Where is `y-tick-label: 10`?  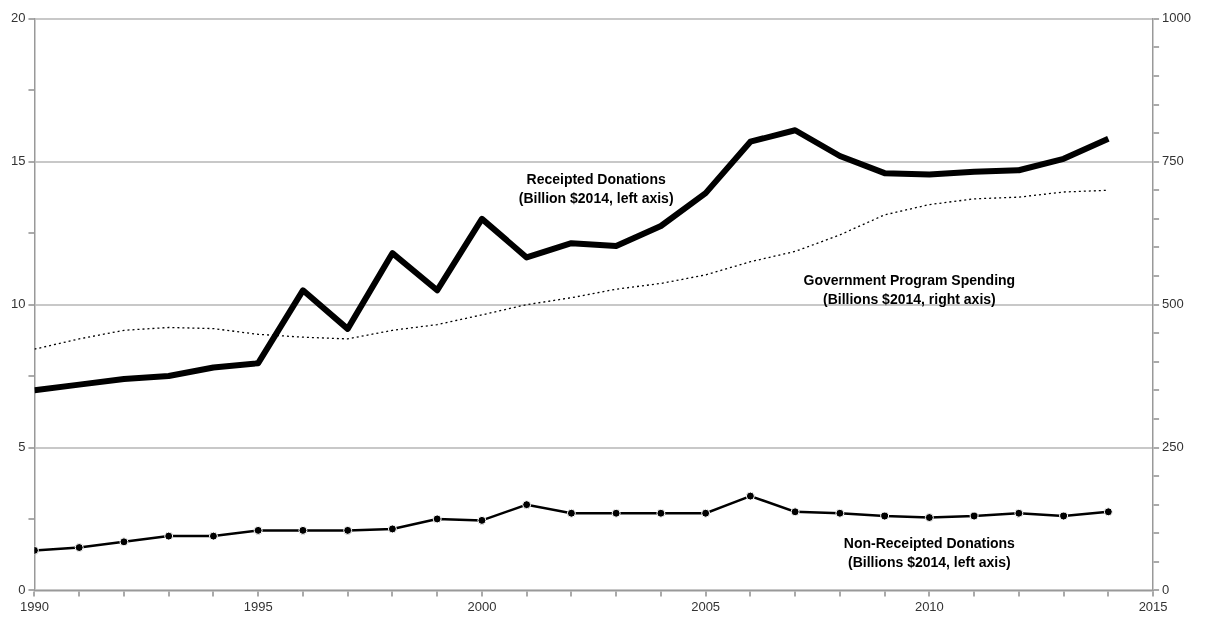 y-tick-label: 10 is located at coordinates (18, 304).